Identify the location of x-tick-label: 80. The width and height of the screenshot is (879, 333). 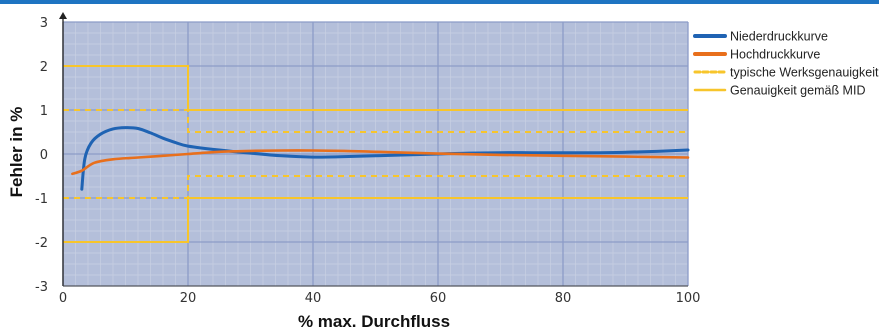
(563, 298).